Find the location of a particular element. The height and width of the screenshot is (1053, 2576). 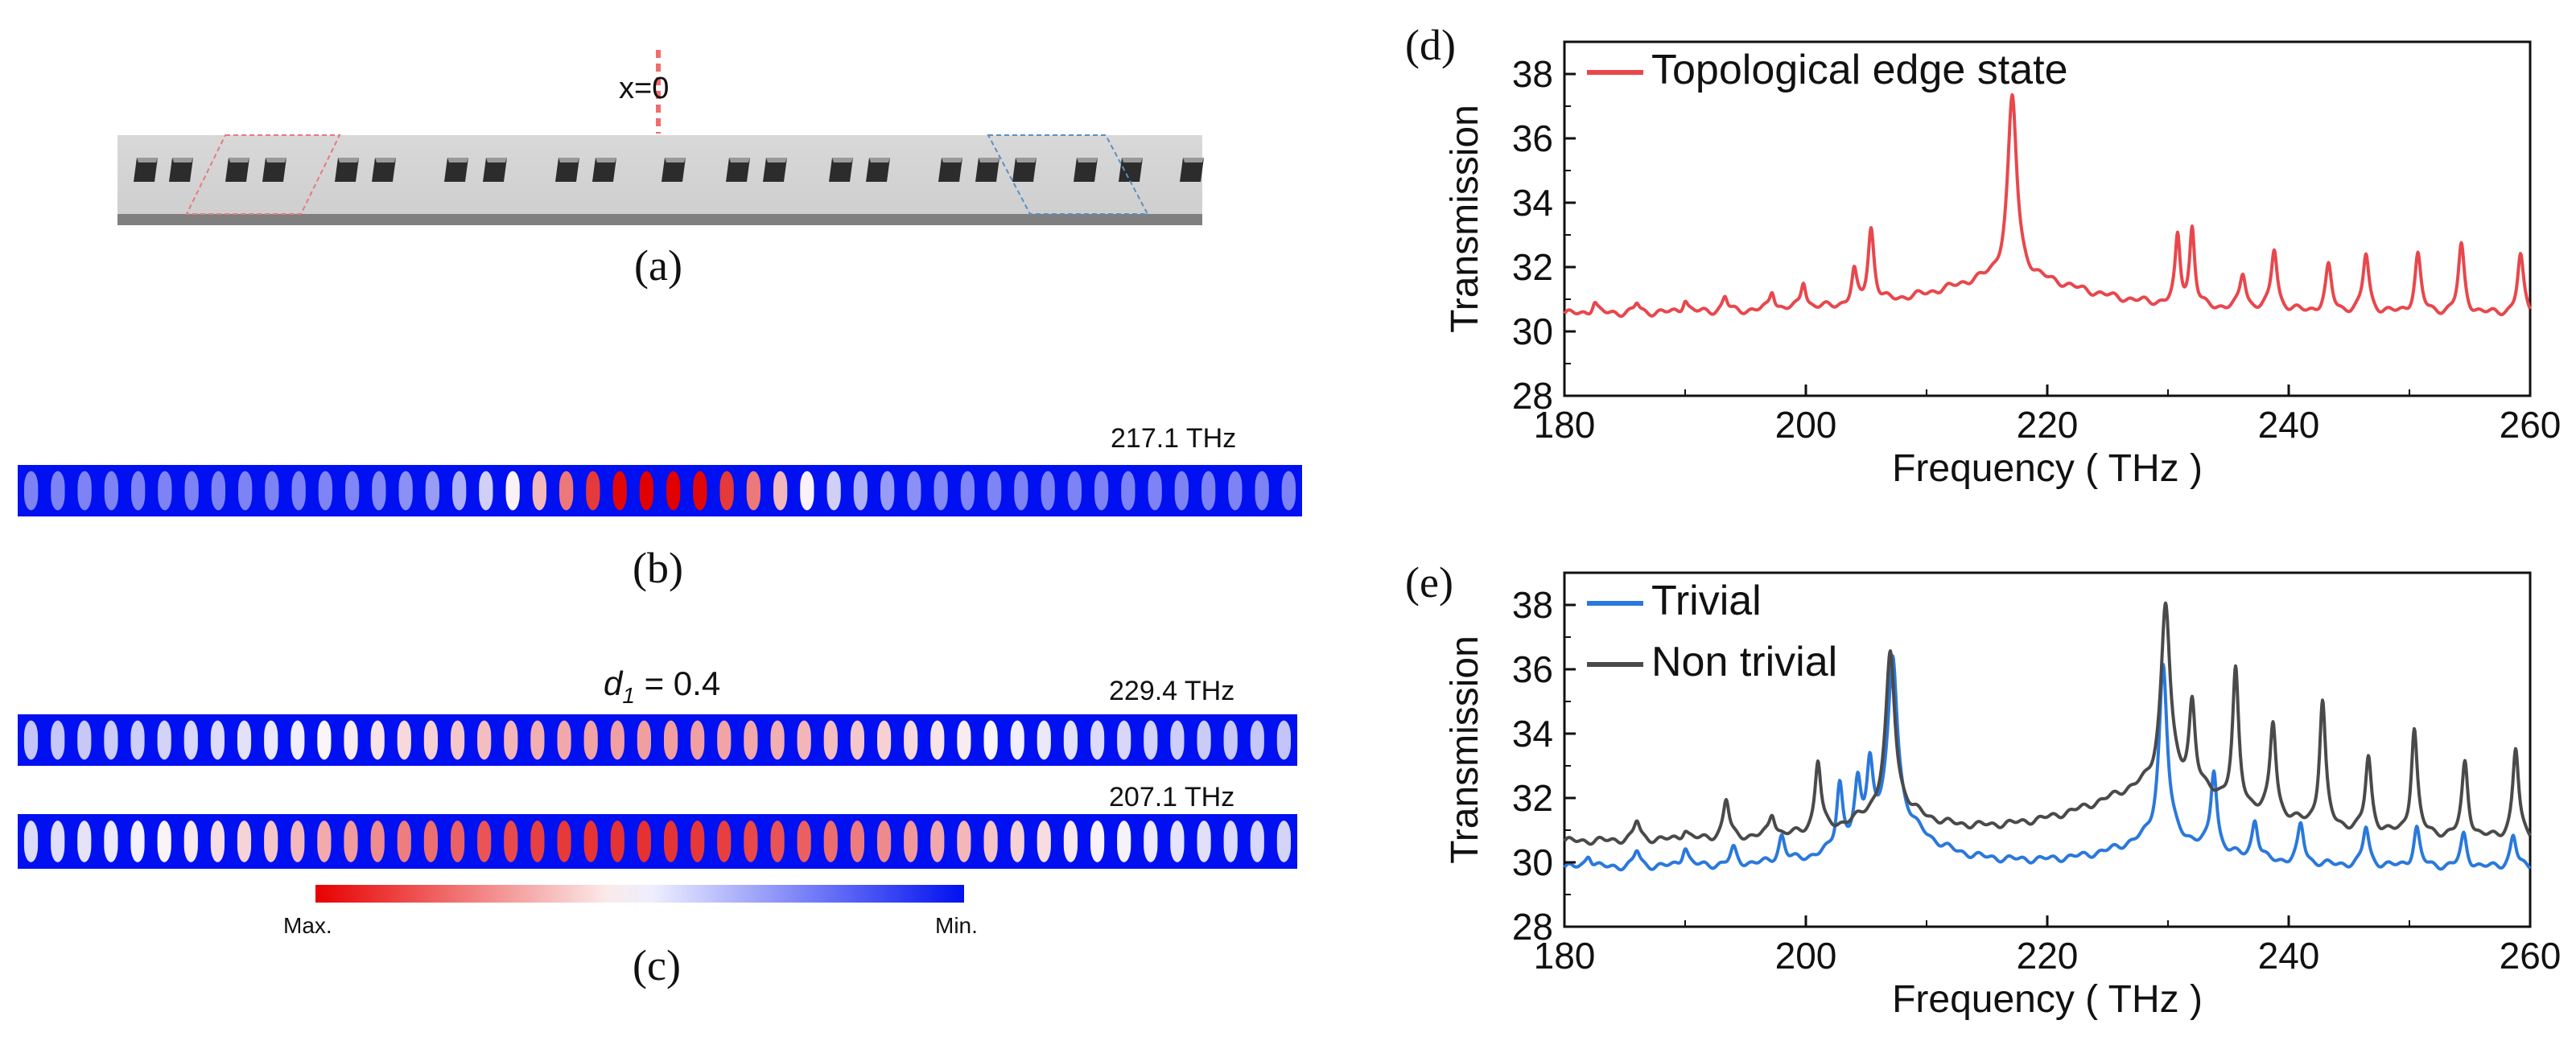

field-map-c-lower is located at coordinates (657, 841).